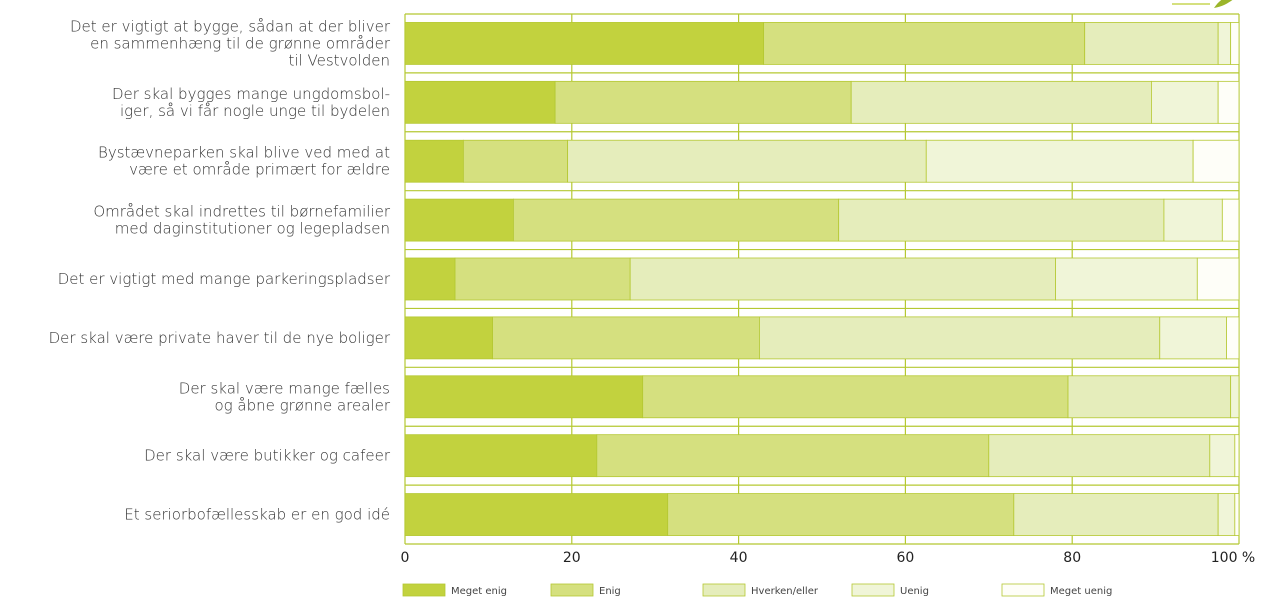 The height and width of the screenshot is (598, 1262). What do you see at coordinates (257, 515) in the screenshot?
I see `category-label-8: Et seriorbofællesskab er en god idé` at bounding box center [257, 515].